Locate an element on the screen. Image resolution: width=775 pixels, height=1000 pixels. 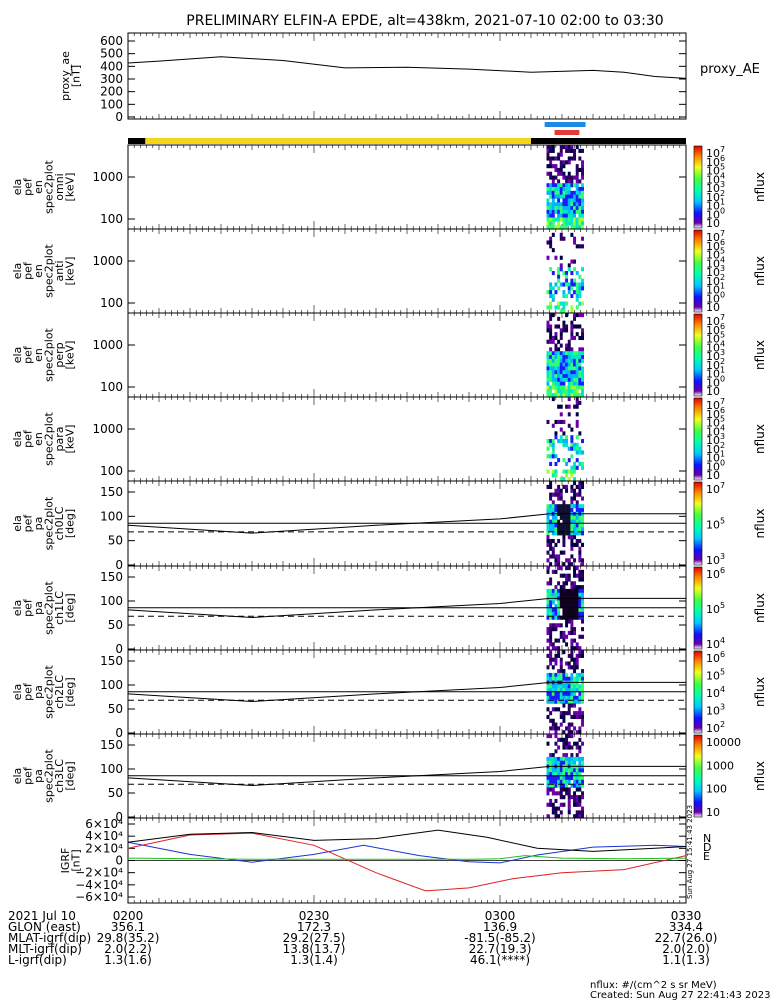
panel-ytick-label: 0 is located at coordinates (119, 565).